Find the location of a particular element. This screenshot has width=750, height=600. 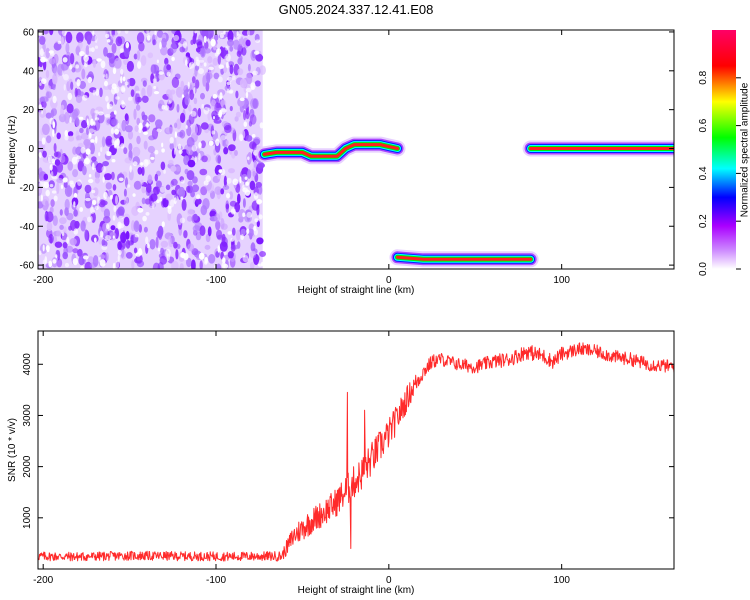

colorbar-tick-label: 0.2 is located at coordinates (703, 221).